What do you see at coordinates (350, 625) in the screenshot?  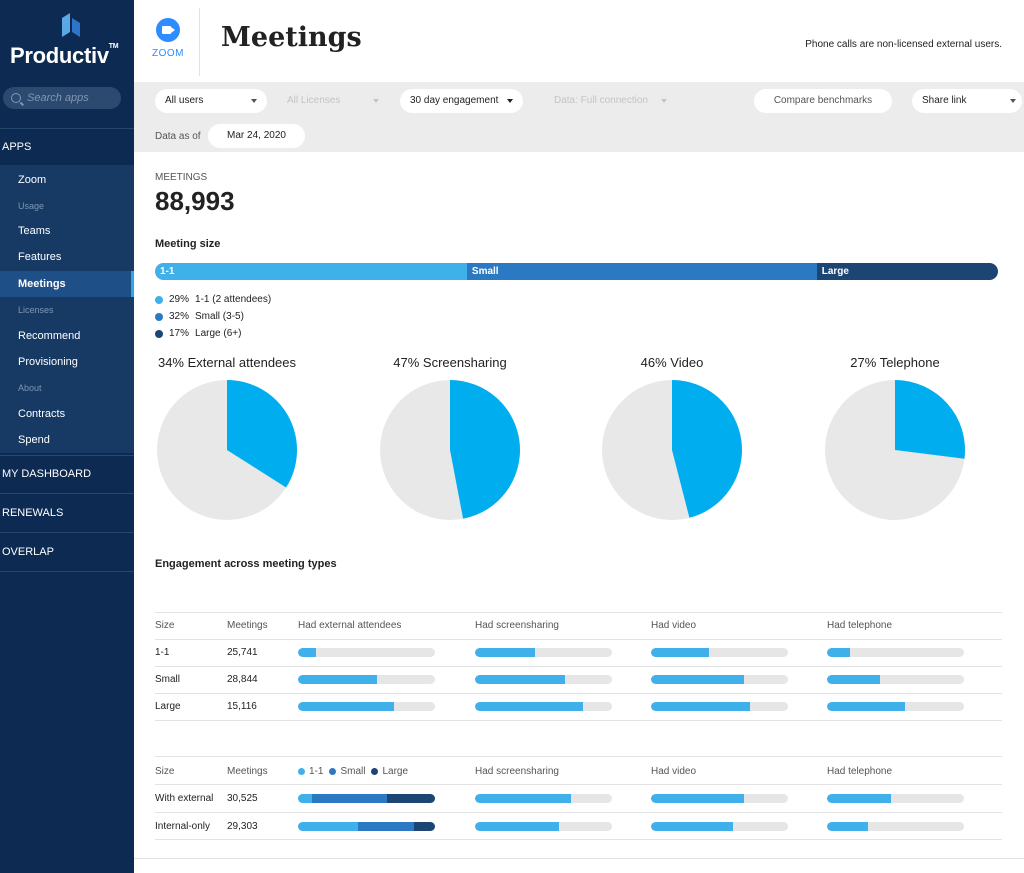 I see `column-header: Had external attendees` at bounding box center [350, 625].